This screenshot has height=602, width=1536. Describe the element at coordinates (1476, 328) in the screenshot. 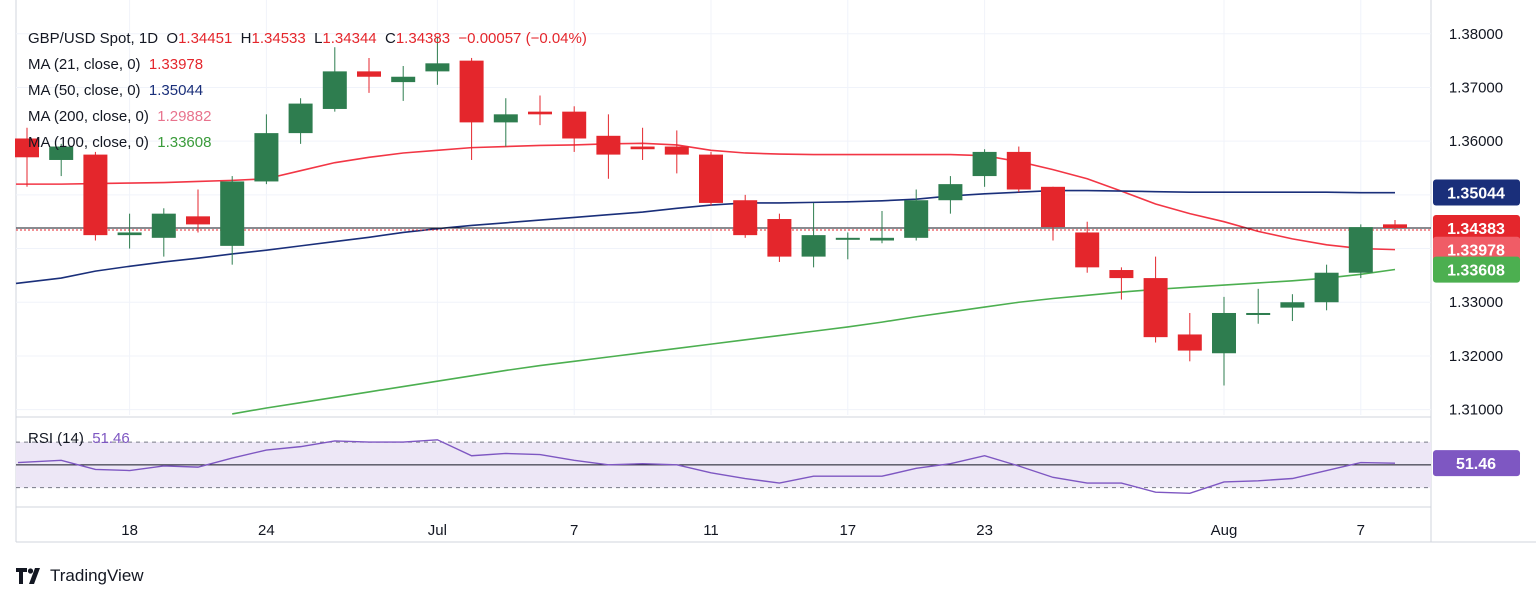

I see `price-labels: 1.35044 1.34383 1.33978 1.33608 51.46` at that location.